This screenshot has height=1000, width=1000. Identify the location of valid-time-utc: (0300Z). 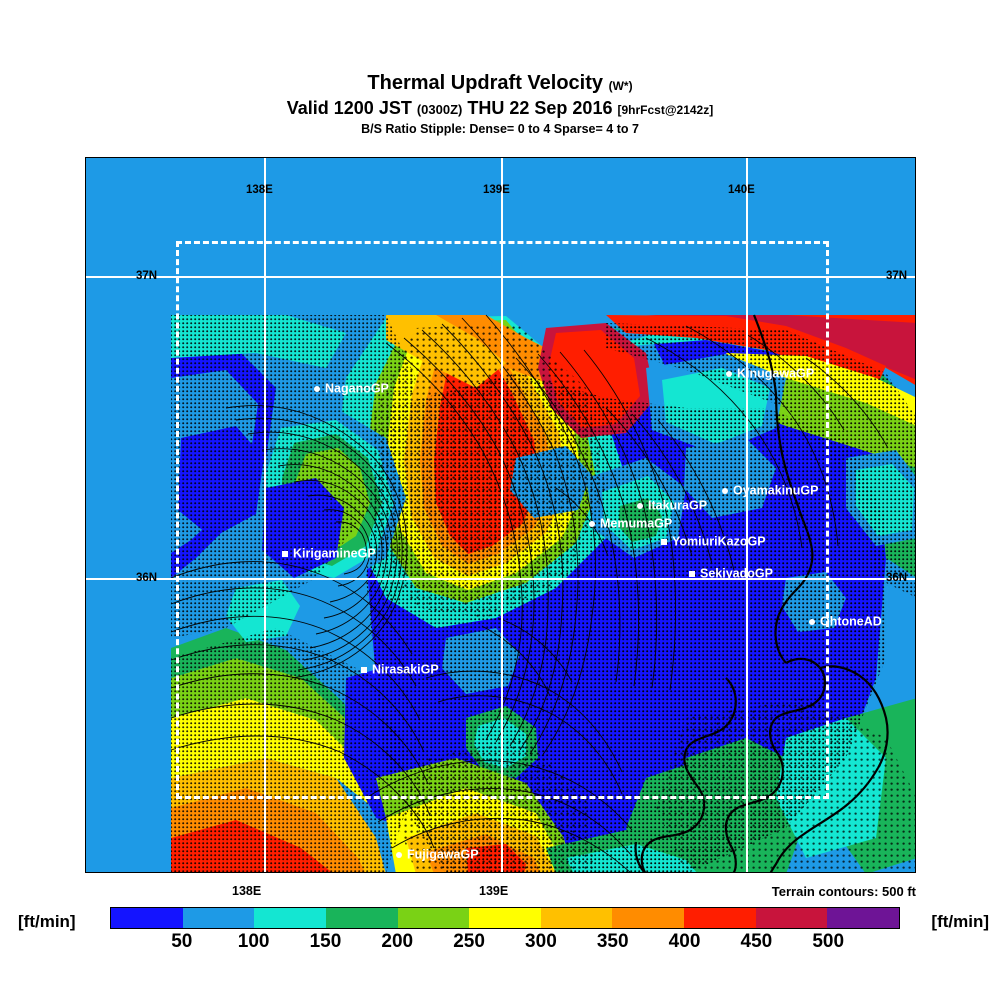
(439, 109).